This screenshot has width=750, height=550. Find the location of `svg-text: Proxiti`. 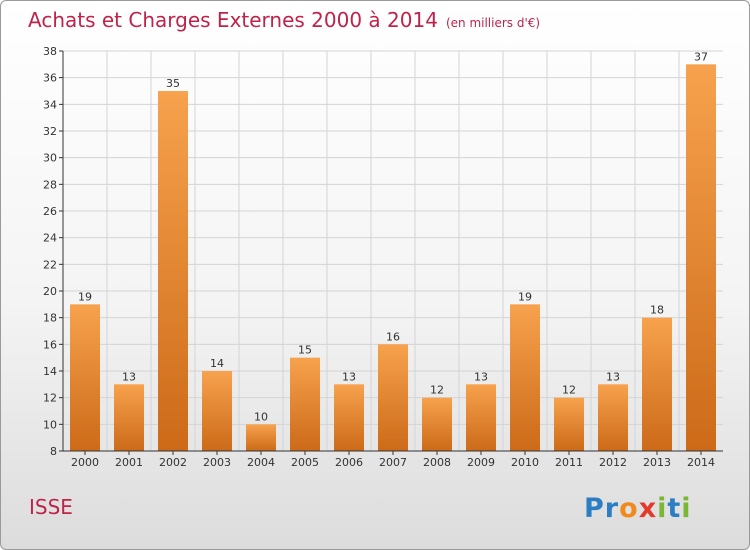

svg-text: Proxiti is located at coordinates (638, 508).